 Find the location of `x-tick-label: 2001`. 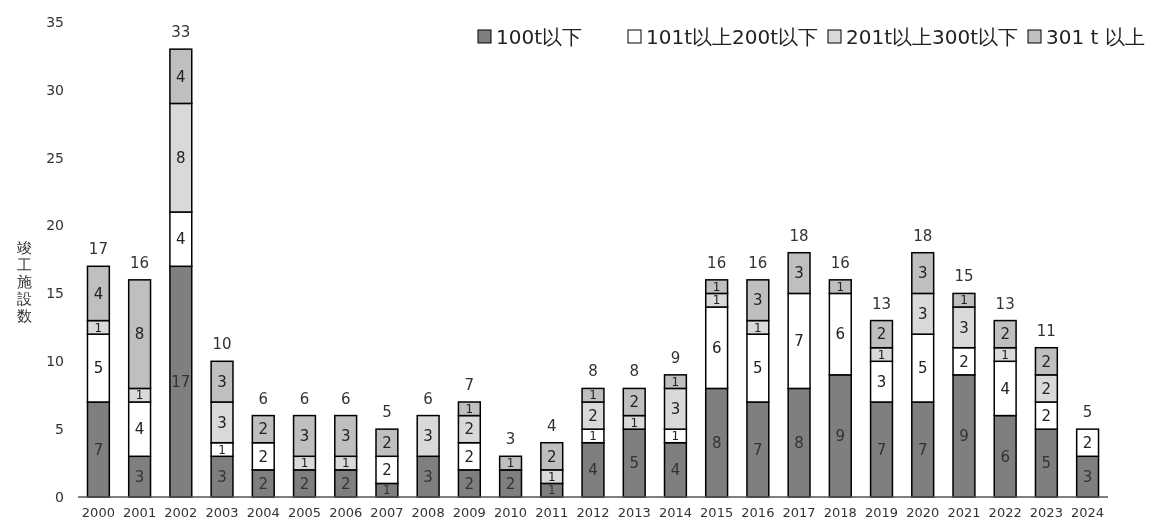

x-tick-label: 2001 is located at coordinates (140, 512).